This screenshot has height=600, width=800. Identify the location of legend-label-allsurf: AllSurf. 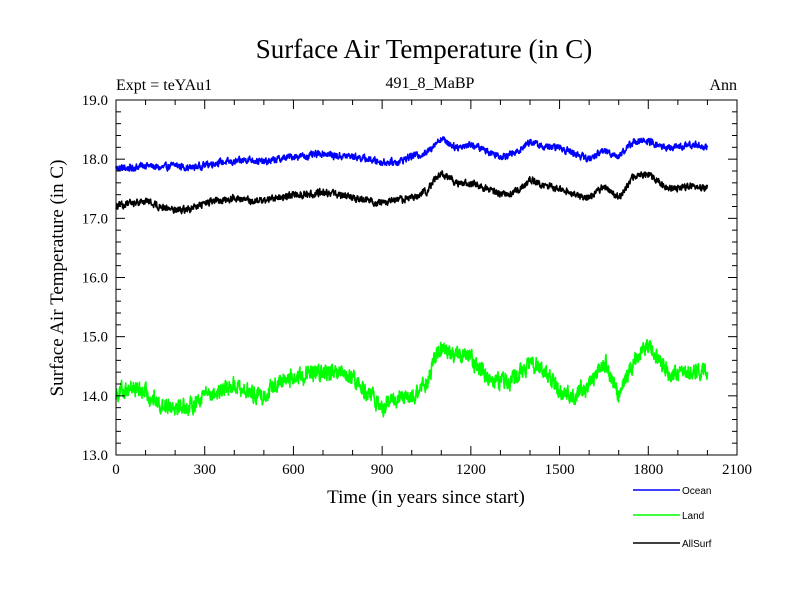
(697, 544).